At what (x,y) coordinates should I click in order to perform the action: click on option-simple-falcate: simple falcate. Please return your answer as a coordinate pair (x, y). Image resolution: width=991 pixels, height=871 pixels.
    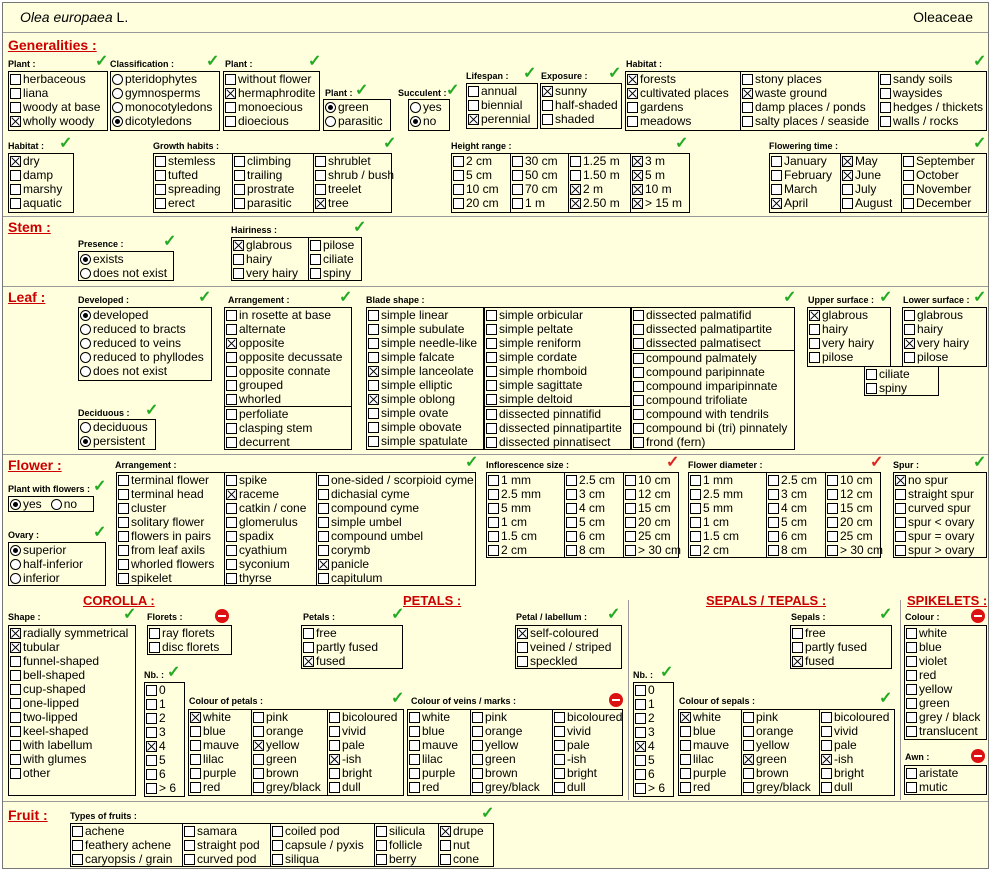
    Looking at the image, I should click on (425, 357).